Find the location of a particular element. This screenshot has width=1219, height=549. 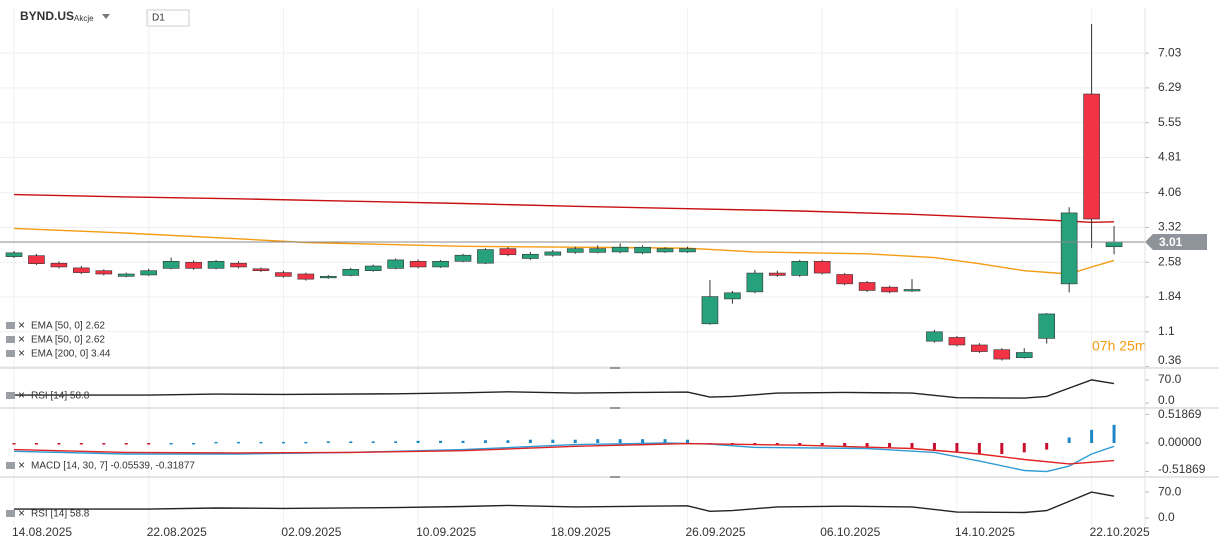

y-tick-label: 5.55 is located at coordinates (1170, 122).